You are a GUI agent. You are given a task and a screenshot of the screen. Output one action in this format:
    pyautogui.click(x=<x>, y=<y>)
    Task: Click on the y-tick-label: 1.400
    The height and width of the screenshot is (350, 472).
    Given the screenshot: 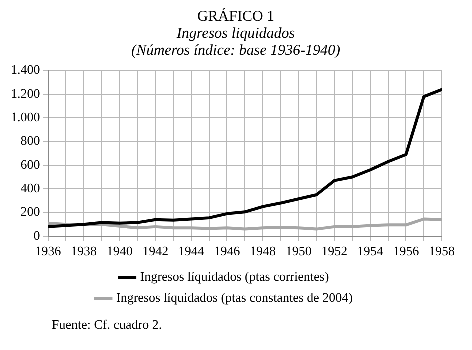 What is the action you would take?
    pyautogui.click(x=25, y=70)
    